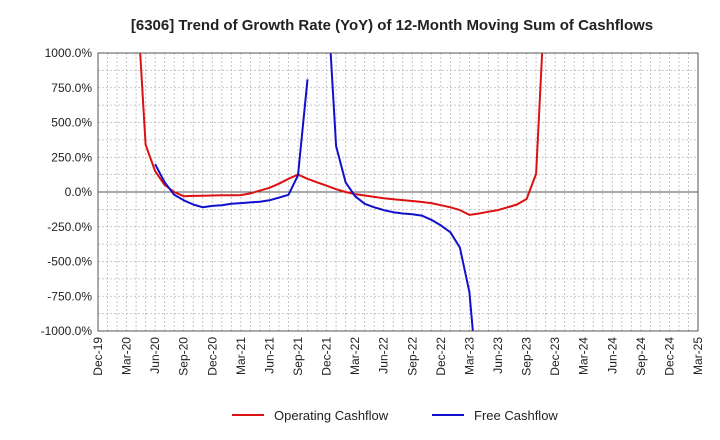 The image size is (720, 440). What do you see at coordinates (71, 88) in the screenshot?
I see `y-tick-label: 750.0%` at bounding box center [71, 88].